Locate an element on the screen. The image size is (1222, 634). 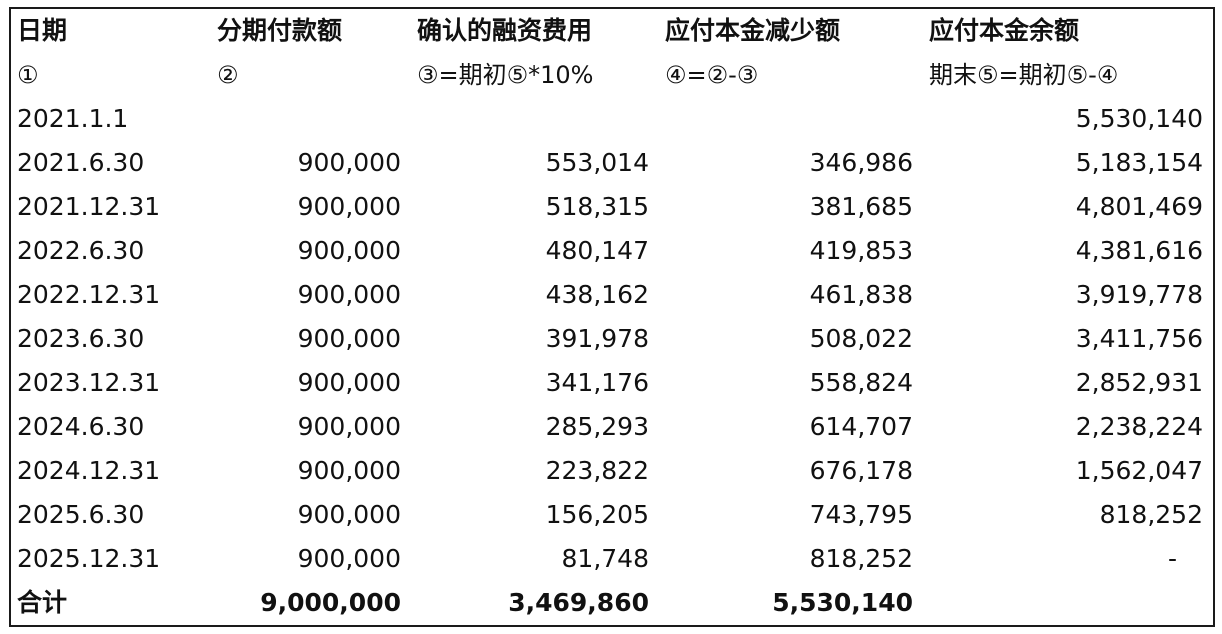
cell-principal-reduction: 614,707 is located at coordinates (861, 426).